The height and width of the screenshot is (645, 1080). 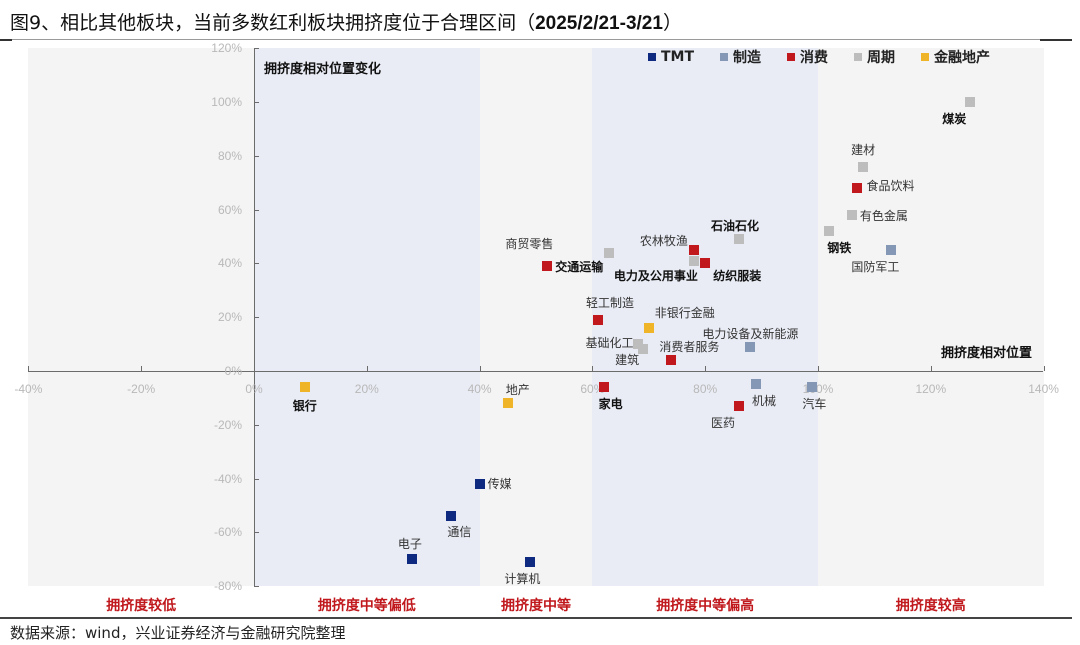 I want to click on zone-label: 拥挤度较高, so click(x=930, y=606).